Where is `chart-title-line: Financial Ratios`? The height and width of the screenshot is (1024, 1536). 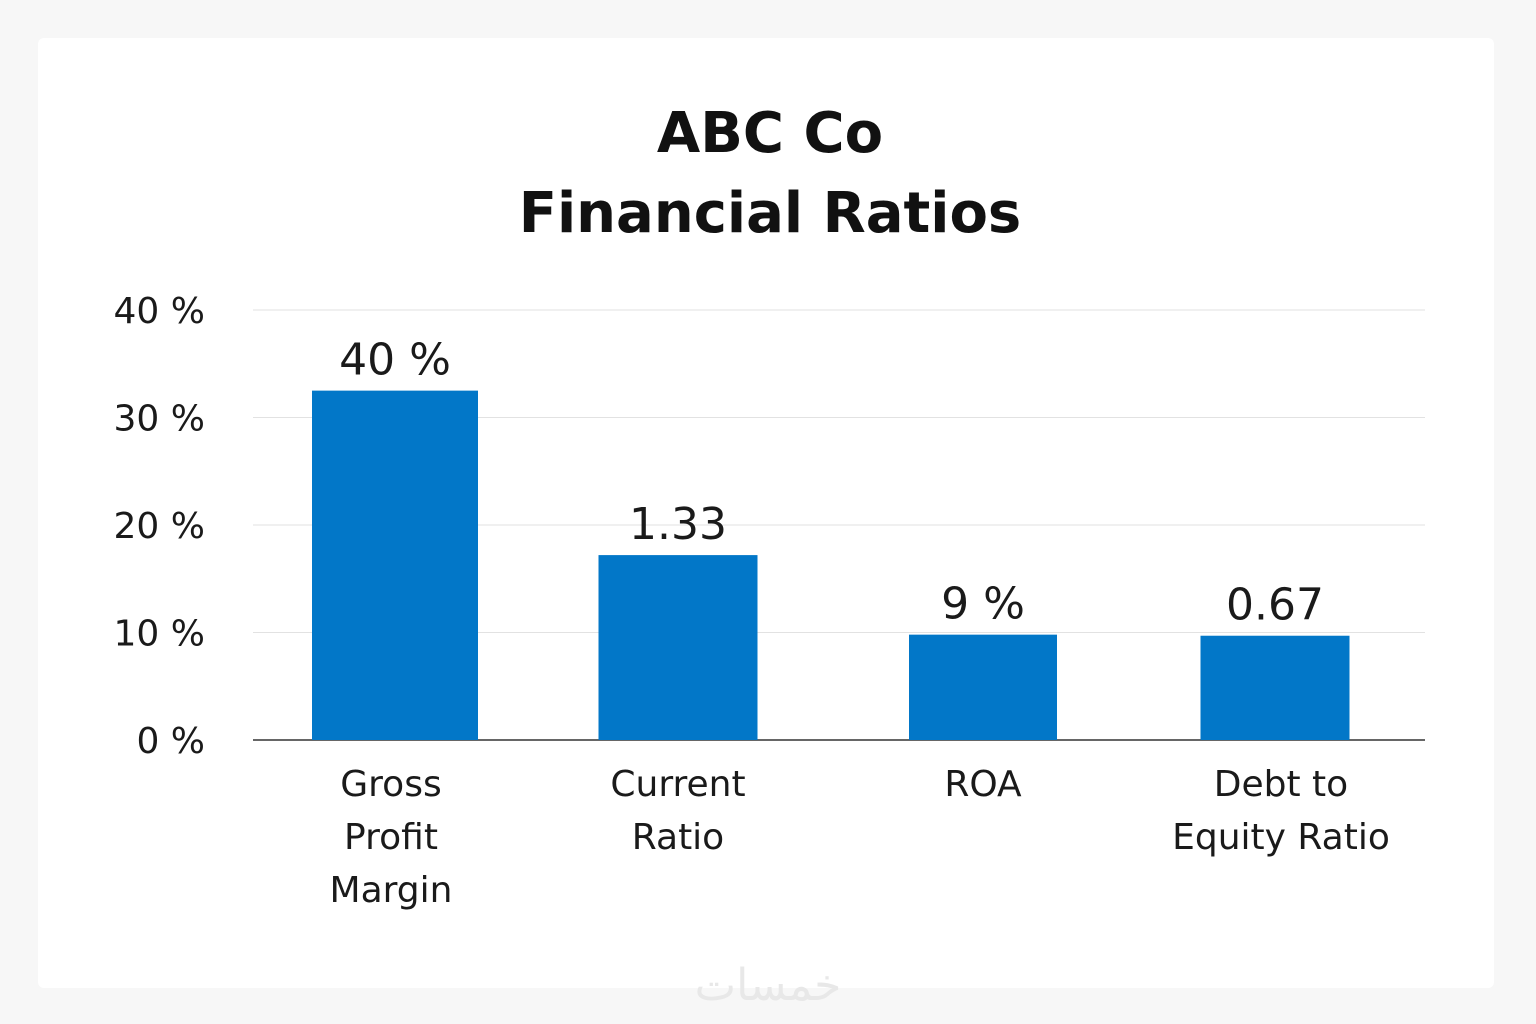 chart-title-line: Financial Ratios is located at coordinates (770, 213).